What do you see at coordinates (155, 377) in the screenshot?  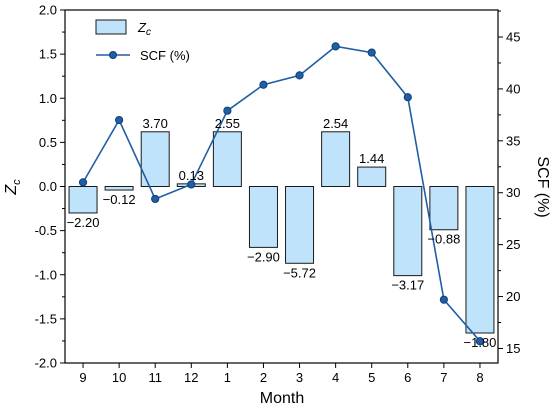 I see `x-tick-label: 11` at bounding box center [155, 377].